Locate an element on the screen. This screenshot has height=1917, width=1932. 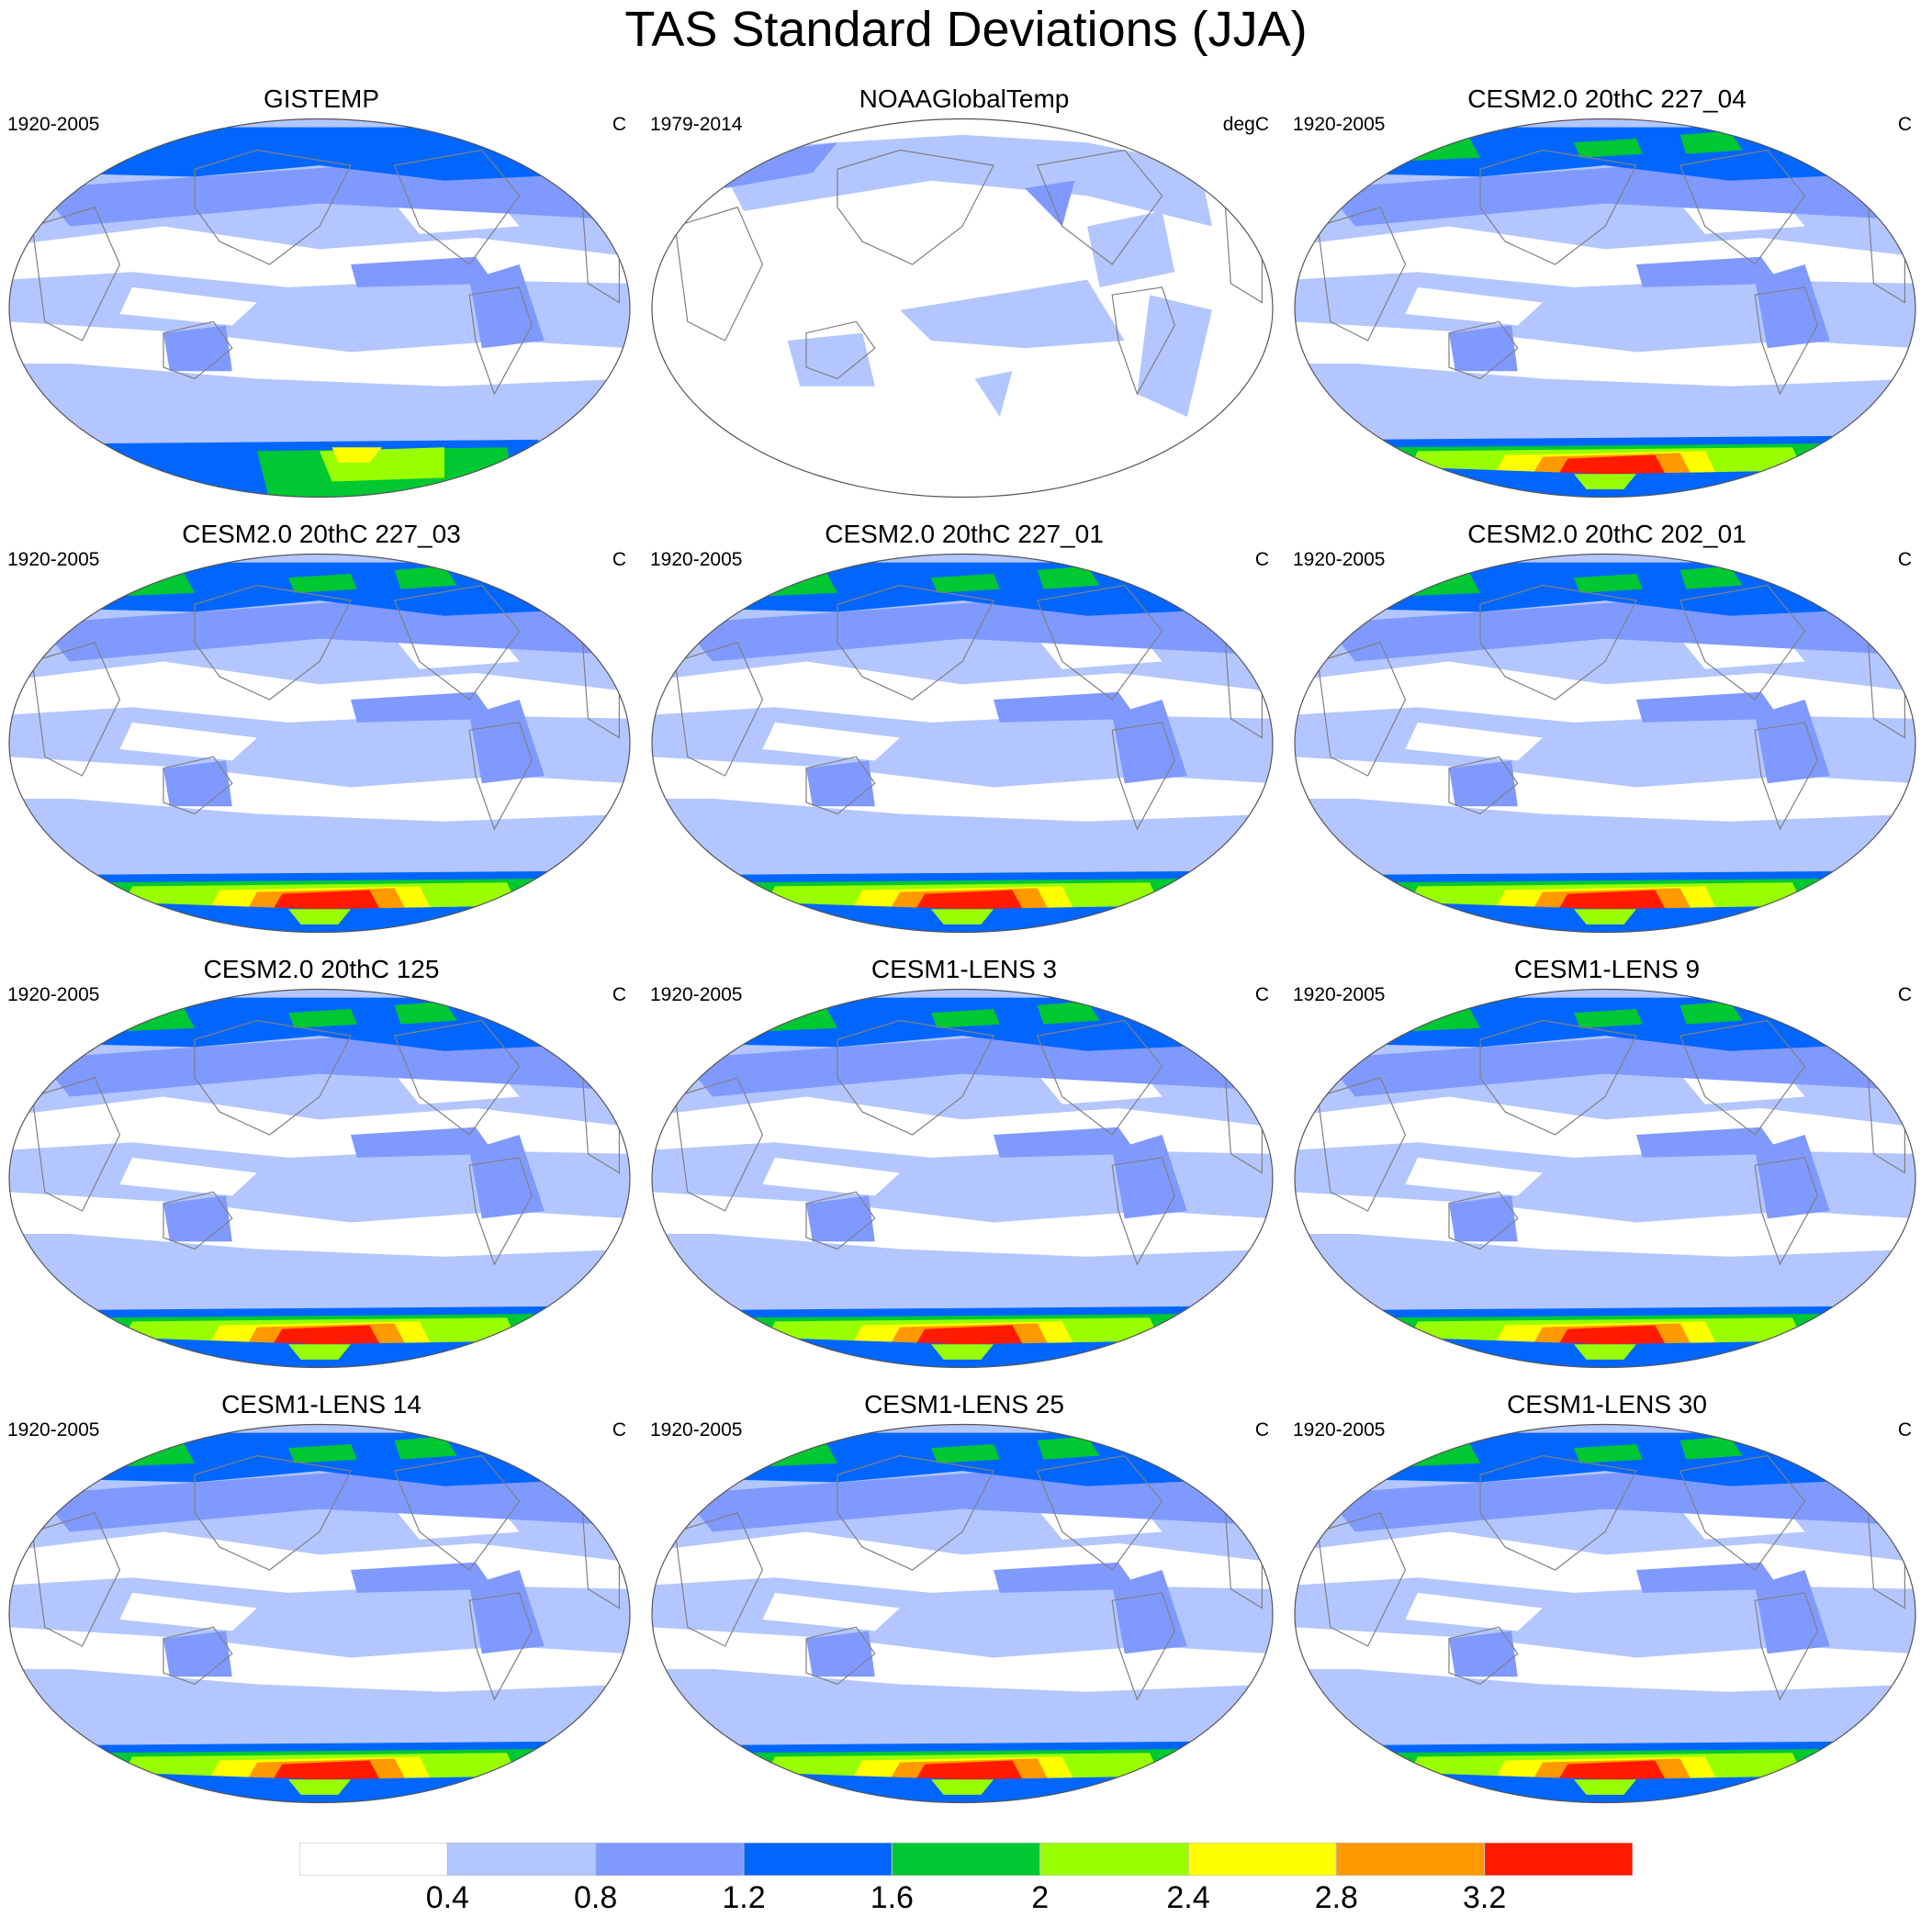
map-panel: GISTEMP 1920-2005 C is located at coordinates (321, 295).